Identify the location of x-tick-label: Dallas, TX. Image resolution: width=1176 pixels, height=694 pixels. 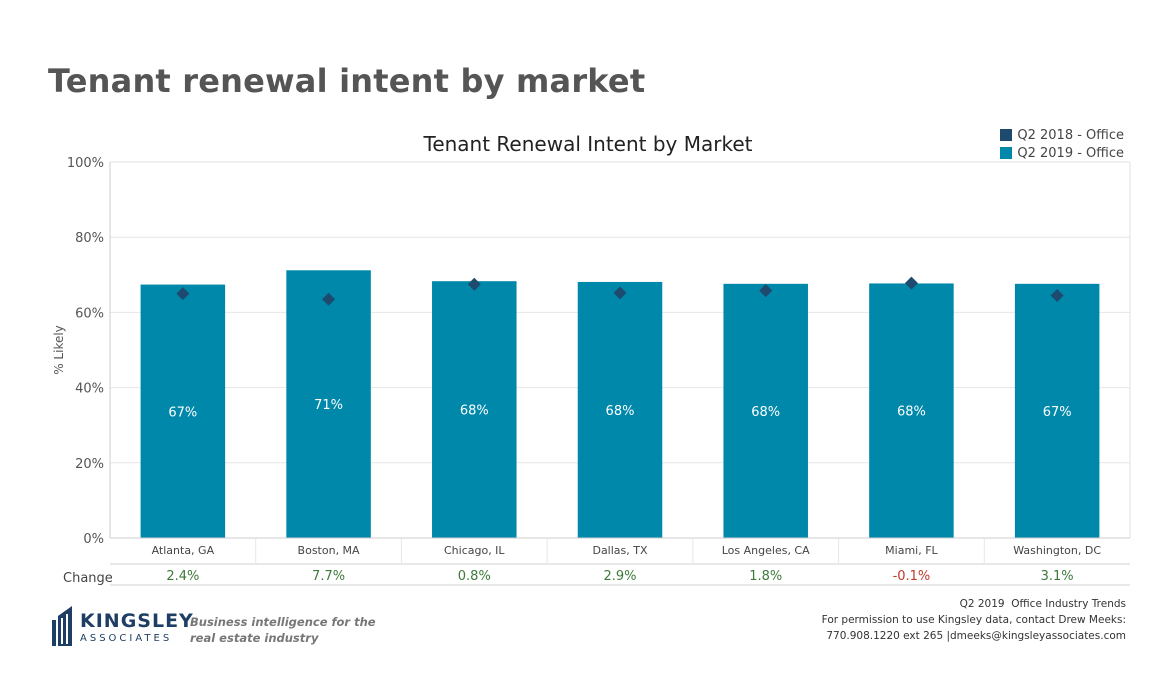
(620, 550).